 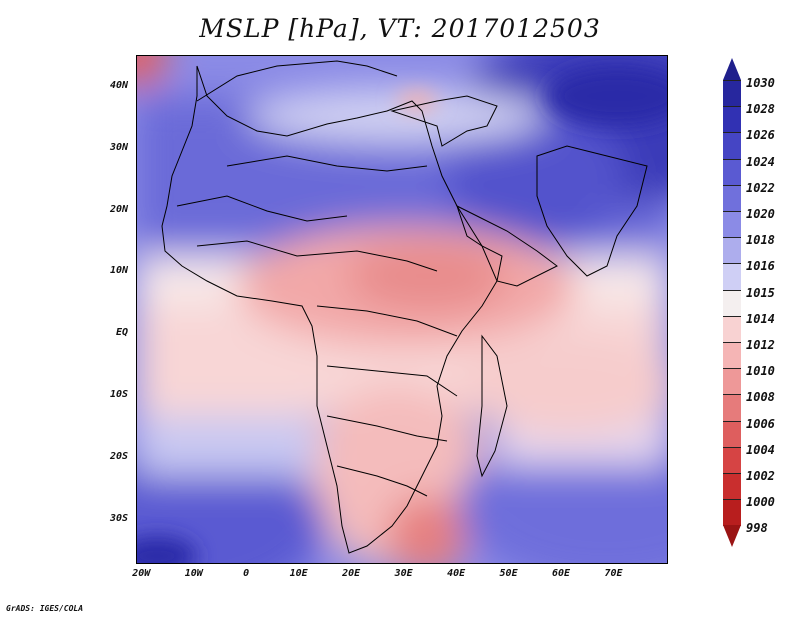 What do you see at coordinates (193, 573) in the screenshot?
I see `lon-tick-label: 10W` at bounding box center [193, 573].